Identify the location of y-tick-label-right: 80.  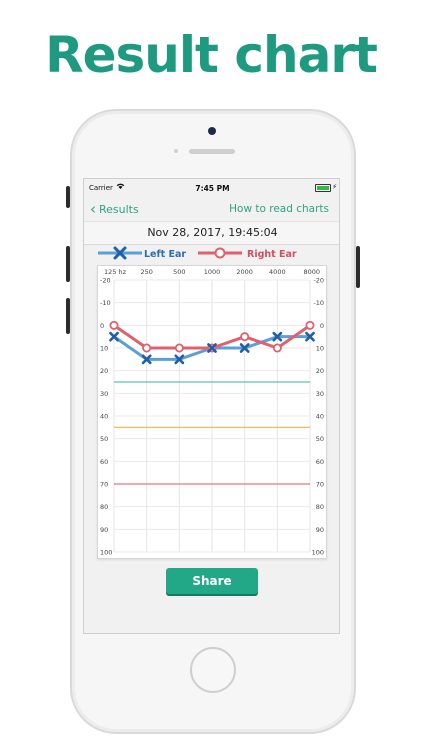
(320, 507).